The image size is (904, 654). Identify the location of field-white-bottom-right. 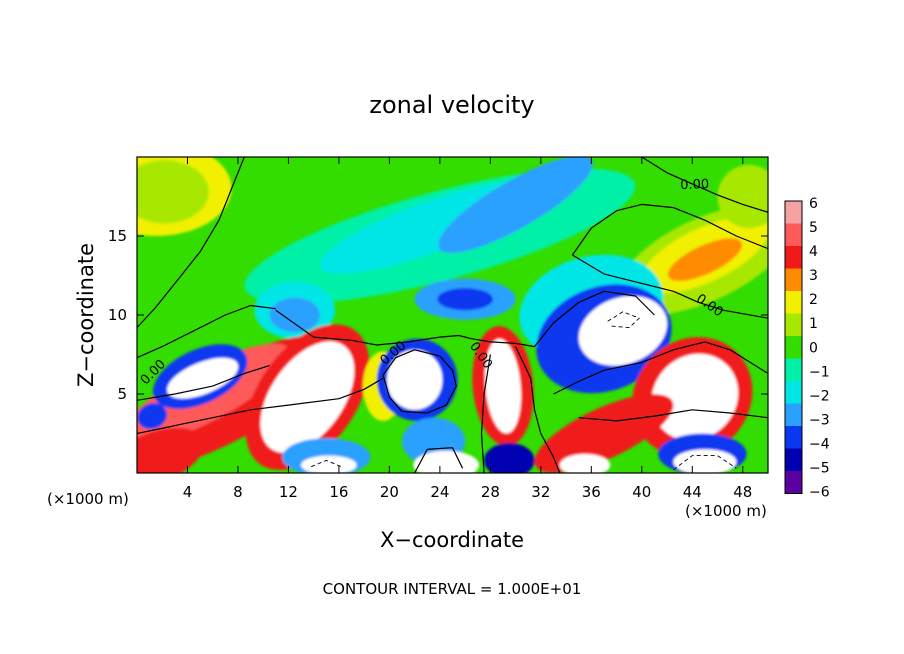
(705, 461).